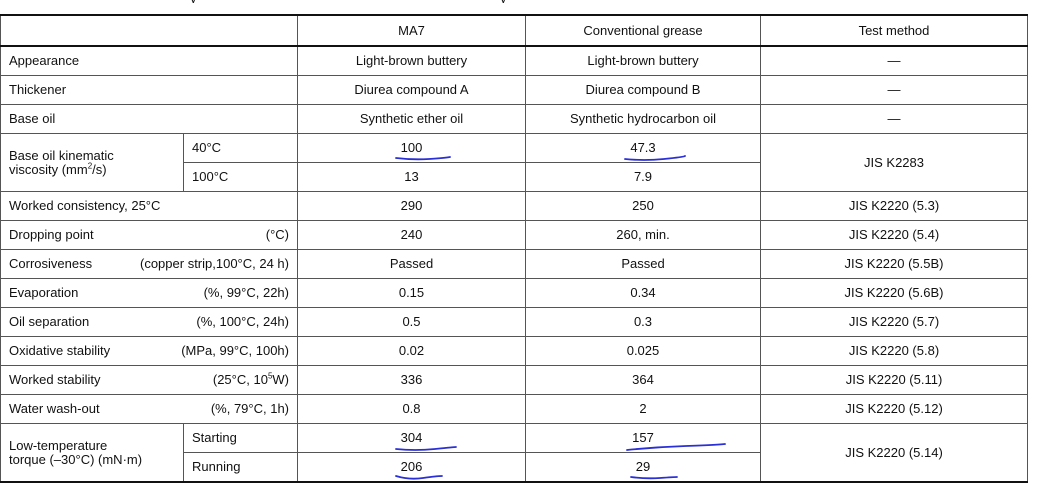 Image resolution: width=1037 pixels, height=496 pixels. What do you see at coordinates (76, 459) in the screenshot?
I see `label-torque-line2: torque (–30°C) (mN·m)` at bounding box center [76, 459].